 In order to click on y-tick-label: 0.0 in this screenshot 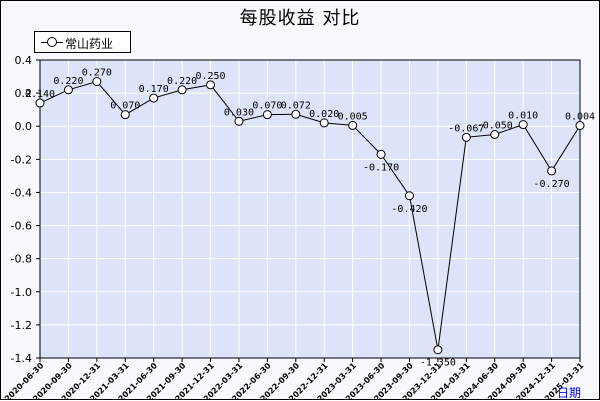, I will do `click(24, 126)`.